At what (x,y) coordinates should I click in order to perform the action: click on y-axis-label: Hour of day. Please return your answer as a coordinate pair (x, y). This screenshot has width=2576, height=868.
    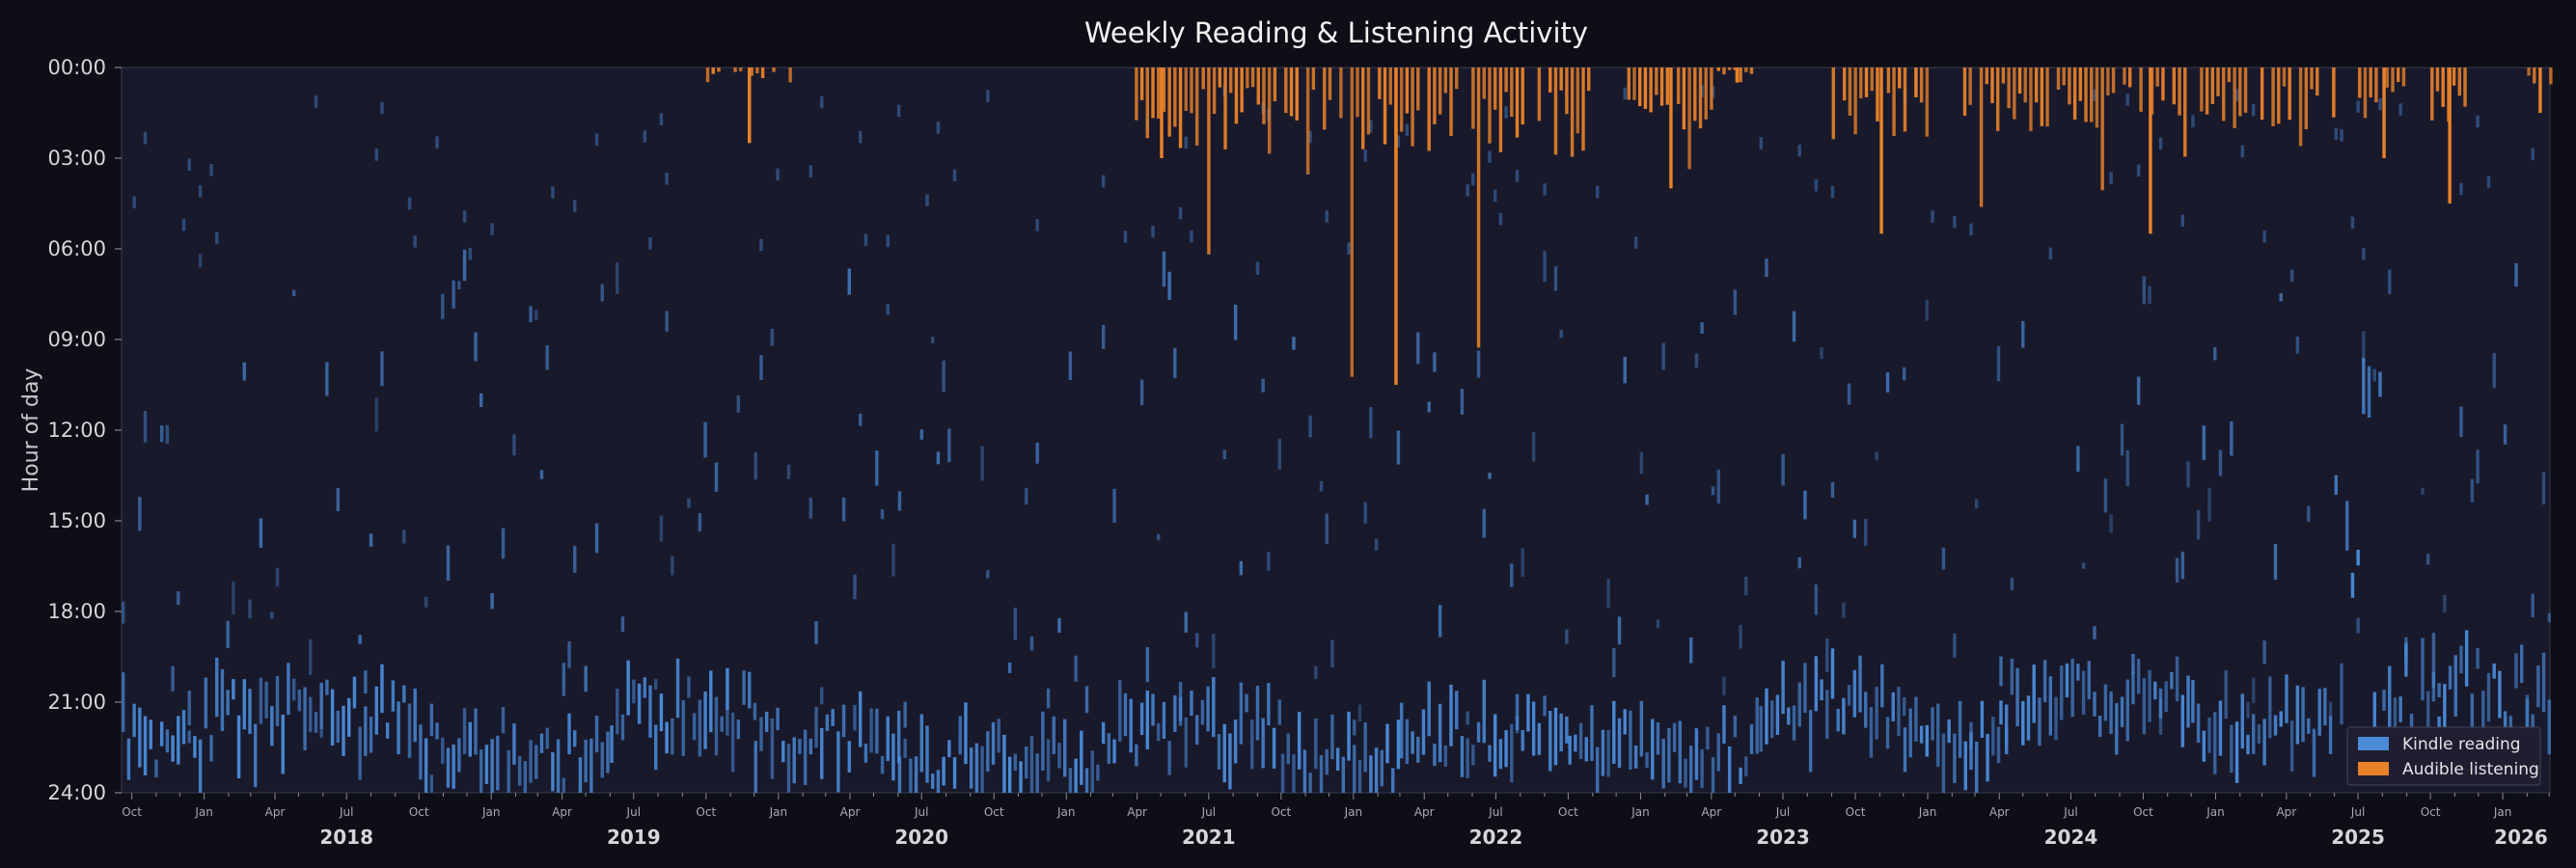
    Looking at the image, I should click on (31, 430).